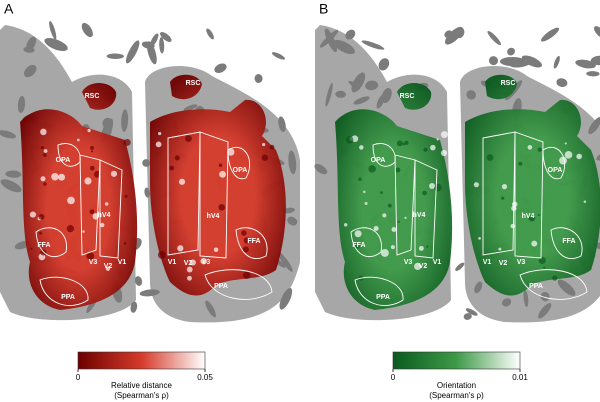 This screenshot has width=600, height=402. I want to click on roi-label: V1, so click(122, 262).